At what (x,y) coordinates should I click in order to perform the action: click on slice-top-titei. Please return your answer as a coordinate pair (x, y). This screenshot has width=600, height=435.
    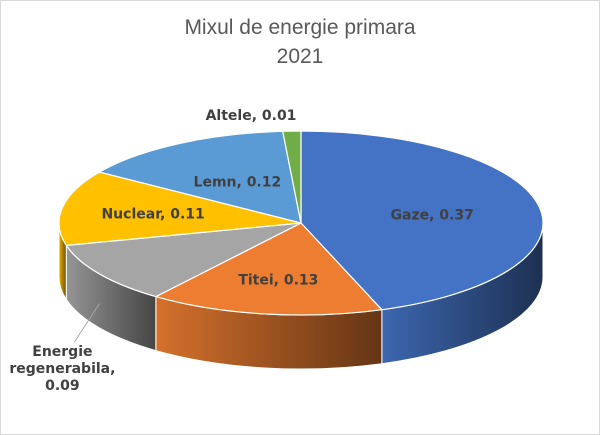
    Looking at the image, I should click on (269, 269).